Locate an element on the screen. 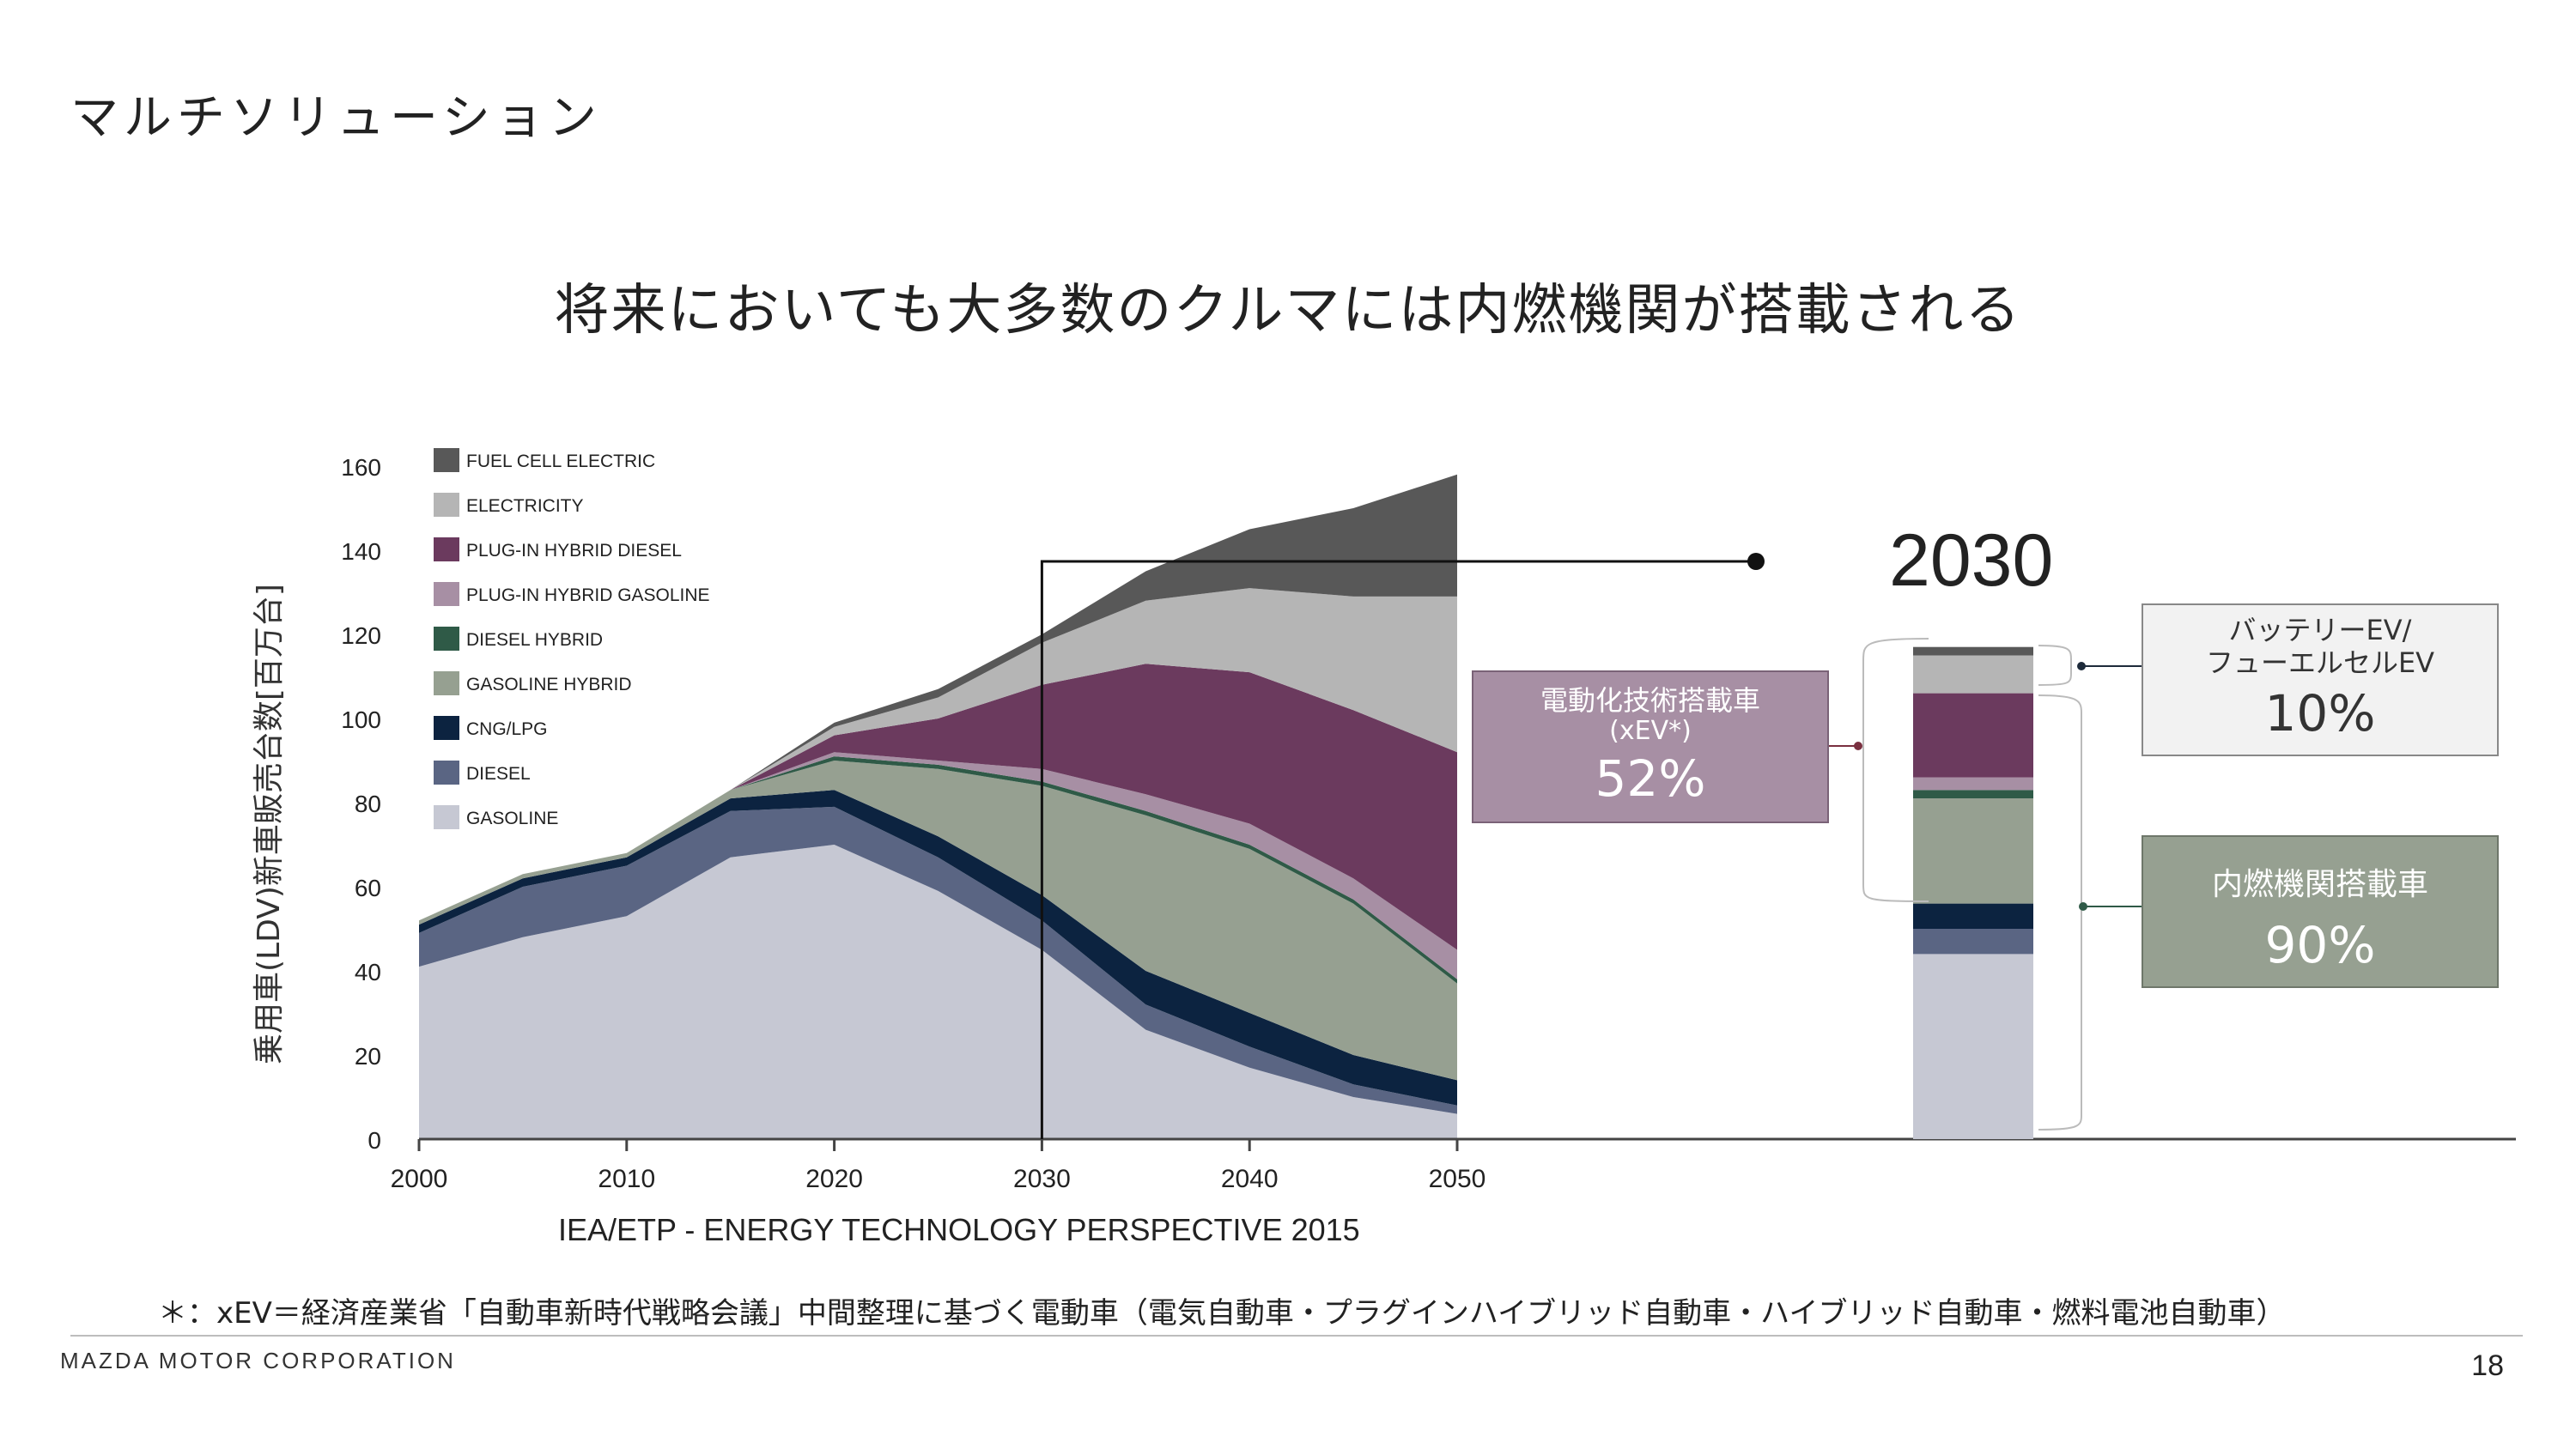 The height and width of the screenshot is (1449, 2576). area-gasoline-hybrid is located at coordinates (938, 921).